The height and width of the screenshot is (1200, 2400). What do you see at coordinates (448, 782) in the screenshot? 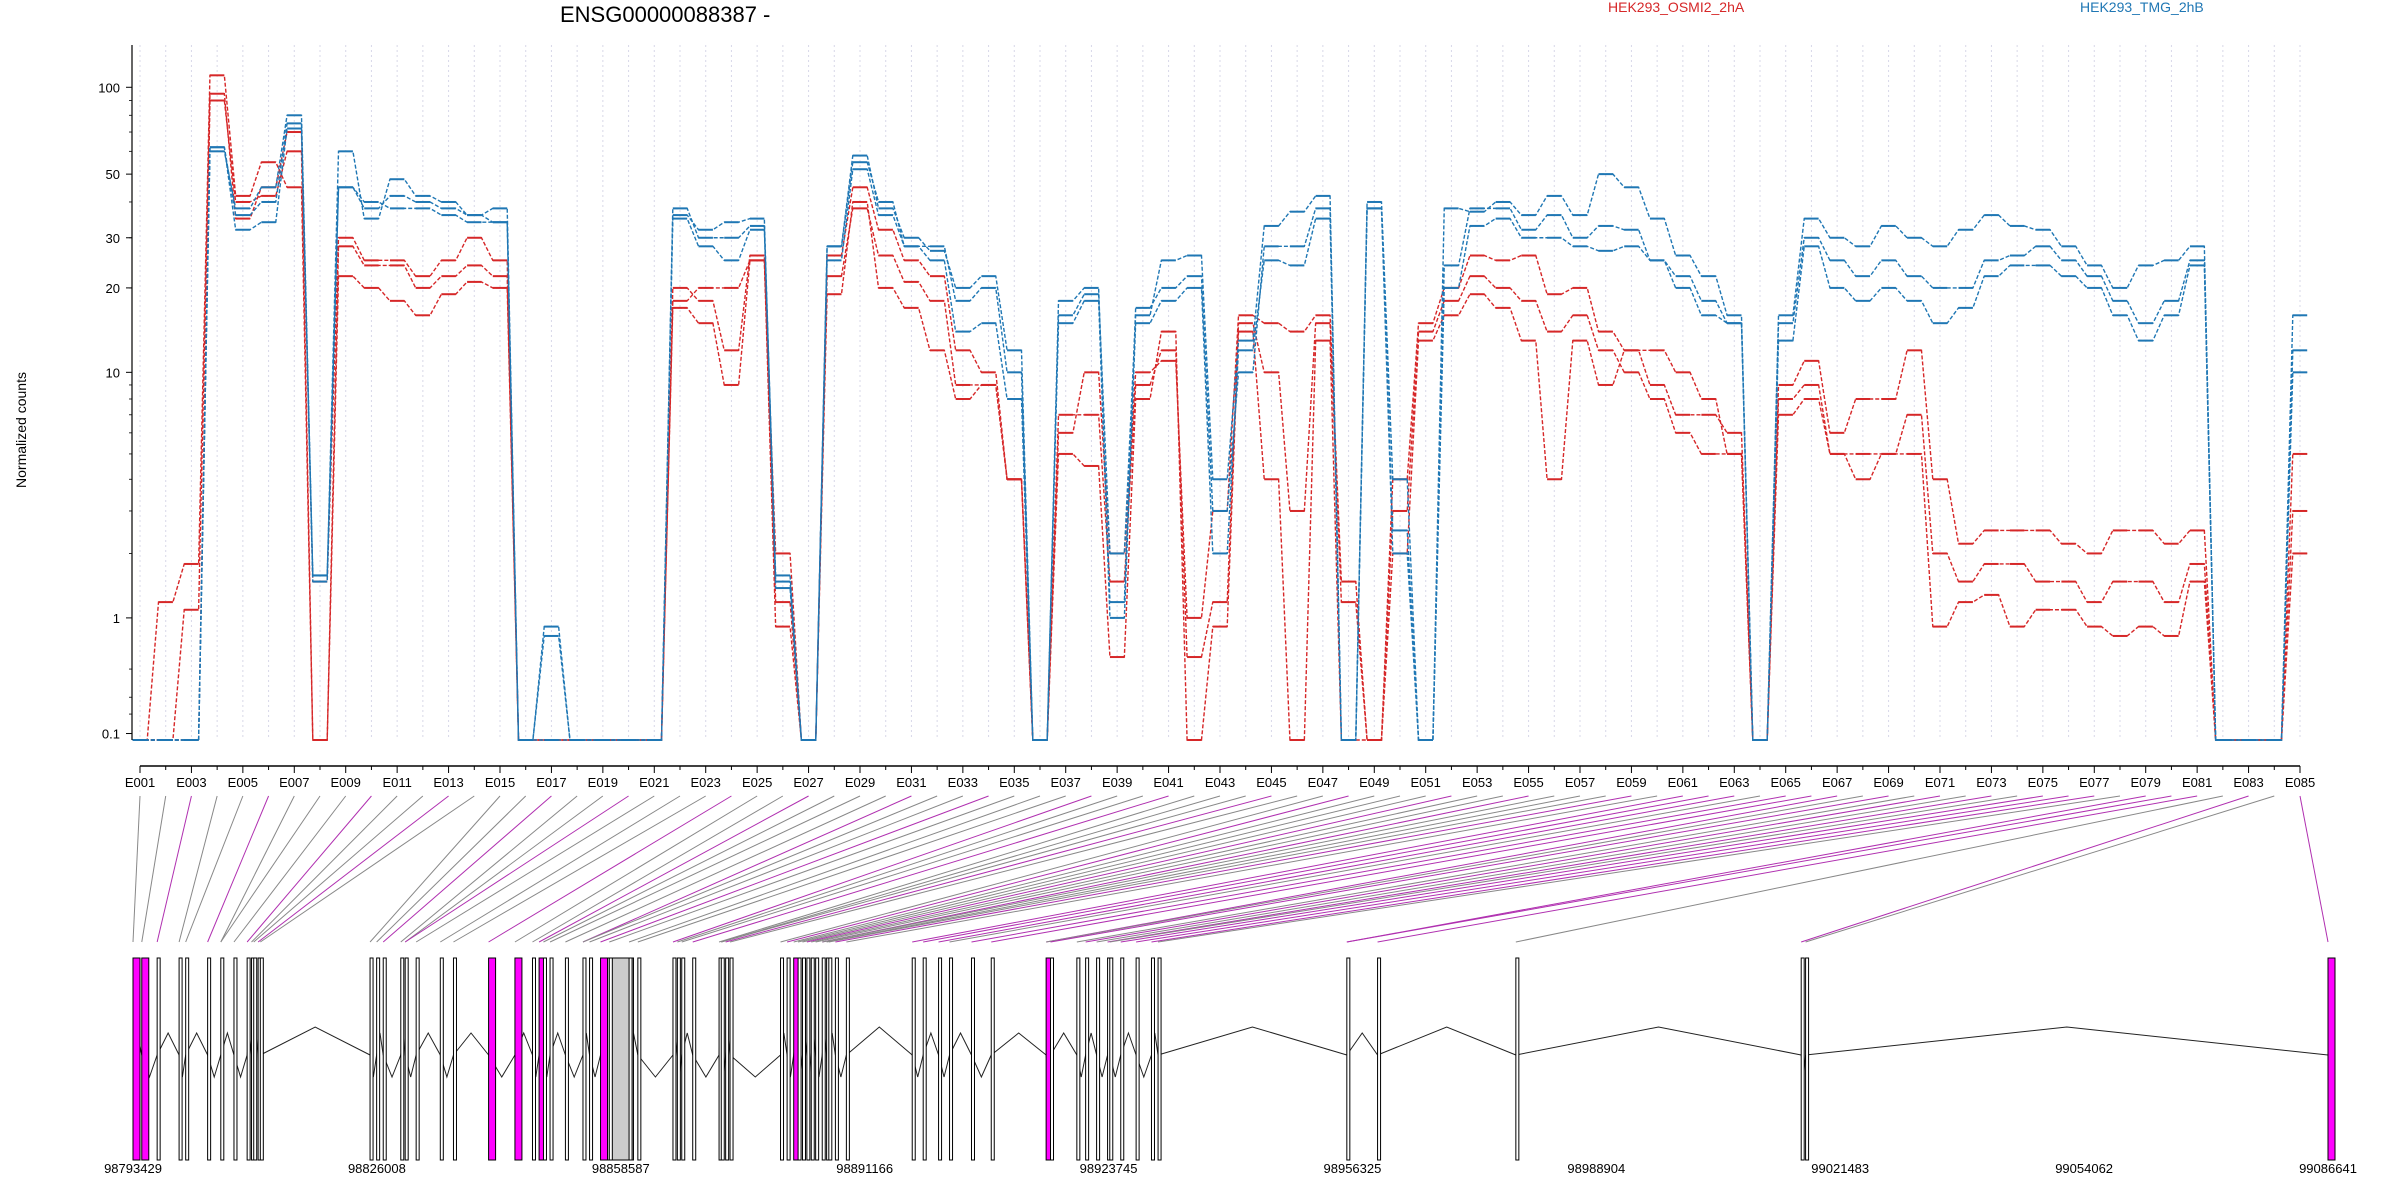
I see `x-tick-label: E013` at bounding box center [448, 782].